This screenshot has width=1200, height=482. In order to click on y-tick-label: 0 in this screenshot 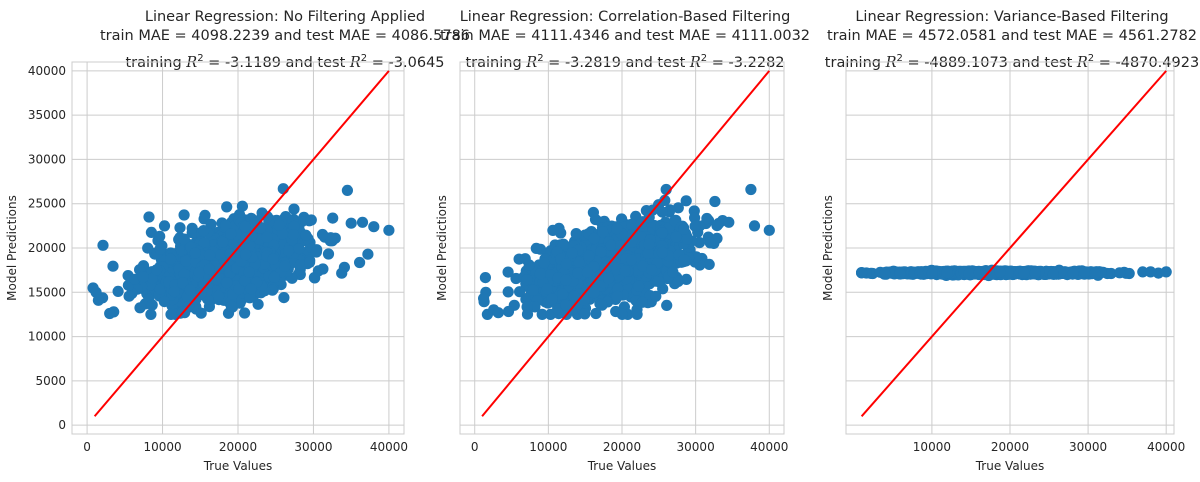, I will do `click(62, 425)`.